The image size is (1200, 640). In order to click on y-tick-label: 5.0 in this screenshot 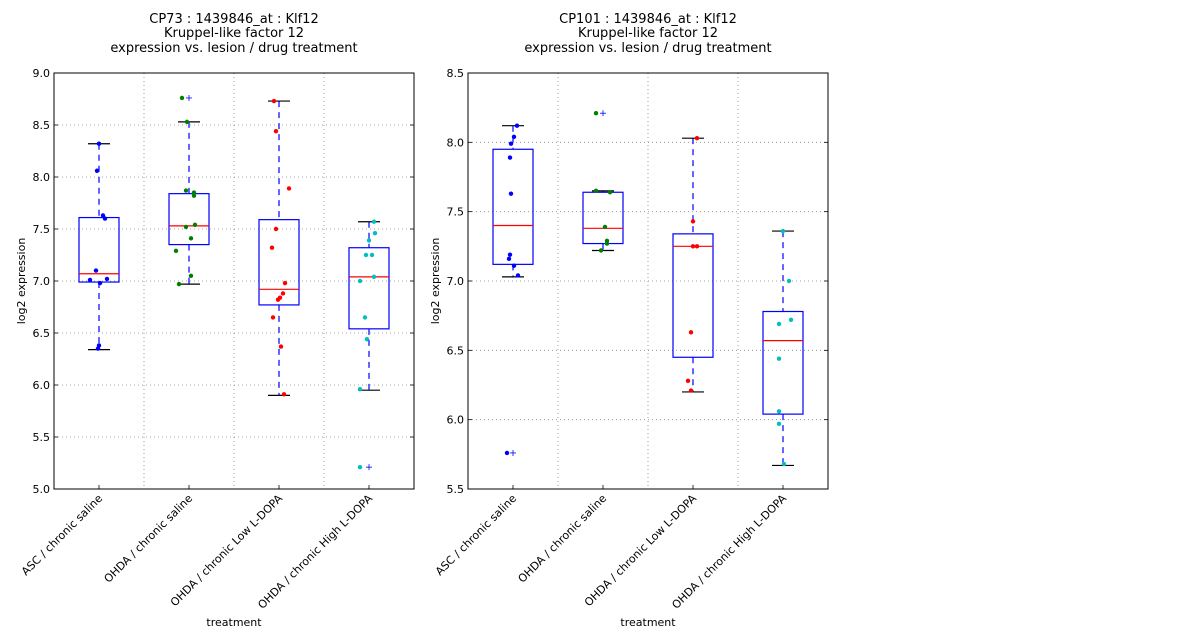, I will do `click(42, 489)`.